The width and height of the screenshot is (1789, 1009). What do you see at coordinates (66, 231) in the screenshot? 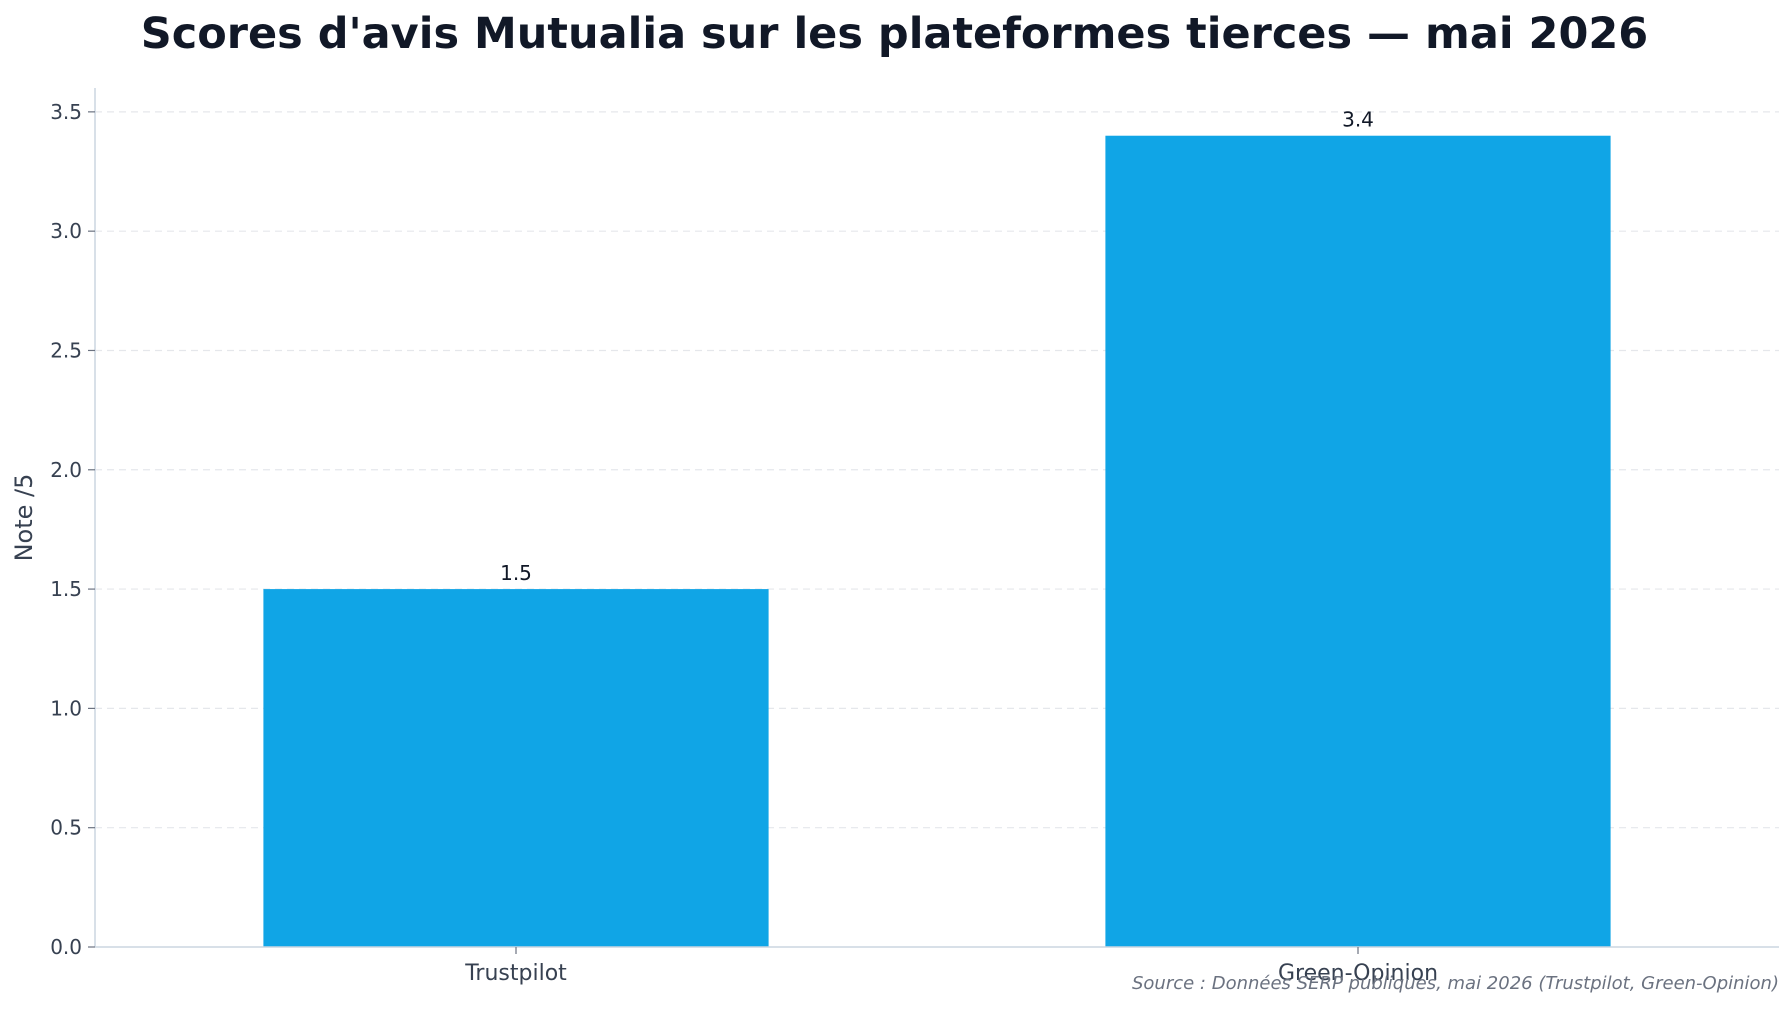
I see `y-tick-label: 3.0` at bounding box center [66, 231].